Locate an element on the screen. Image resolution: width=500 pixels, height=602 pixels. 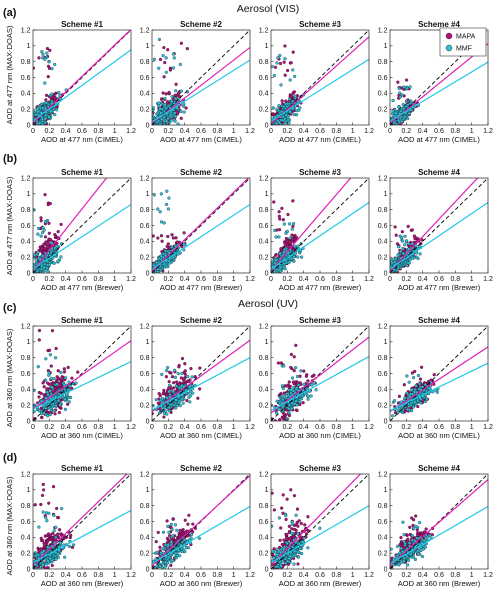
ytick-label: 0 is located at coordinates (148, 125).